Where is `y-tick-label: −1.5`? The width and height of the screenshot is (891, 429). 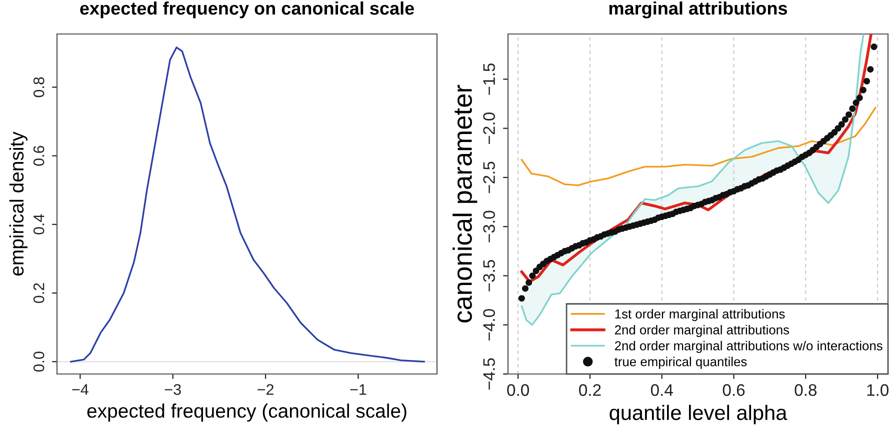
y-tick-label: −1.5 is located at coordinates (489, 79).